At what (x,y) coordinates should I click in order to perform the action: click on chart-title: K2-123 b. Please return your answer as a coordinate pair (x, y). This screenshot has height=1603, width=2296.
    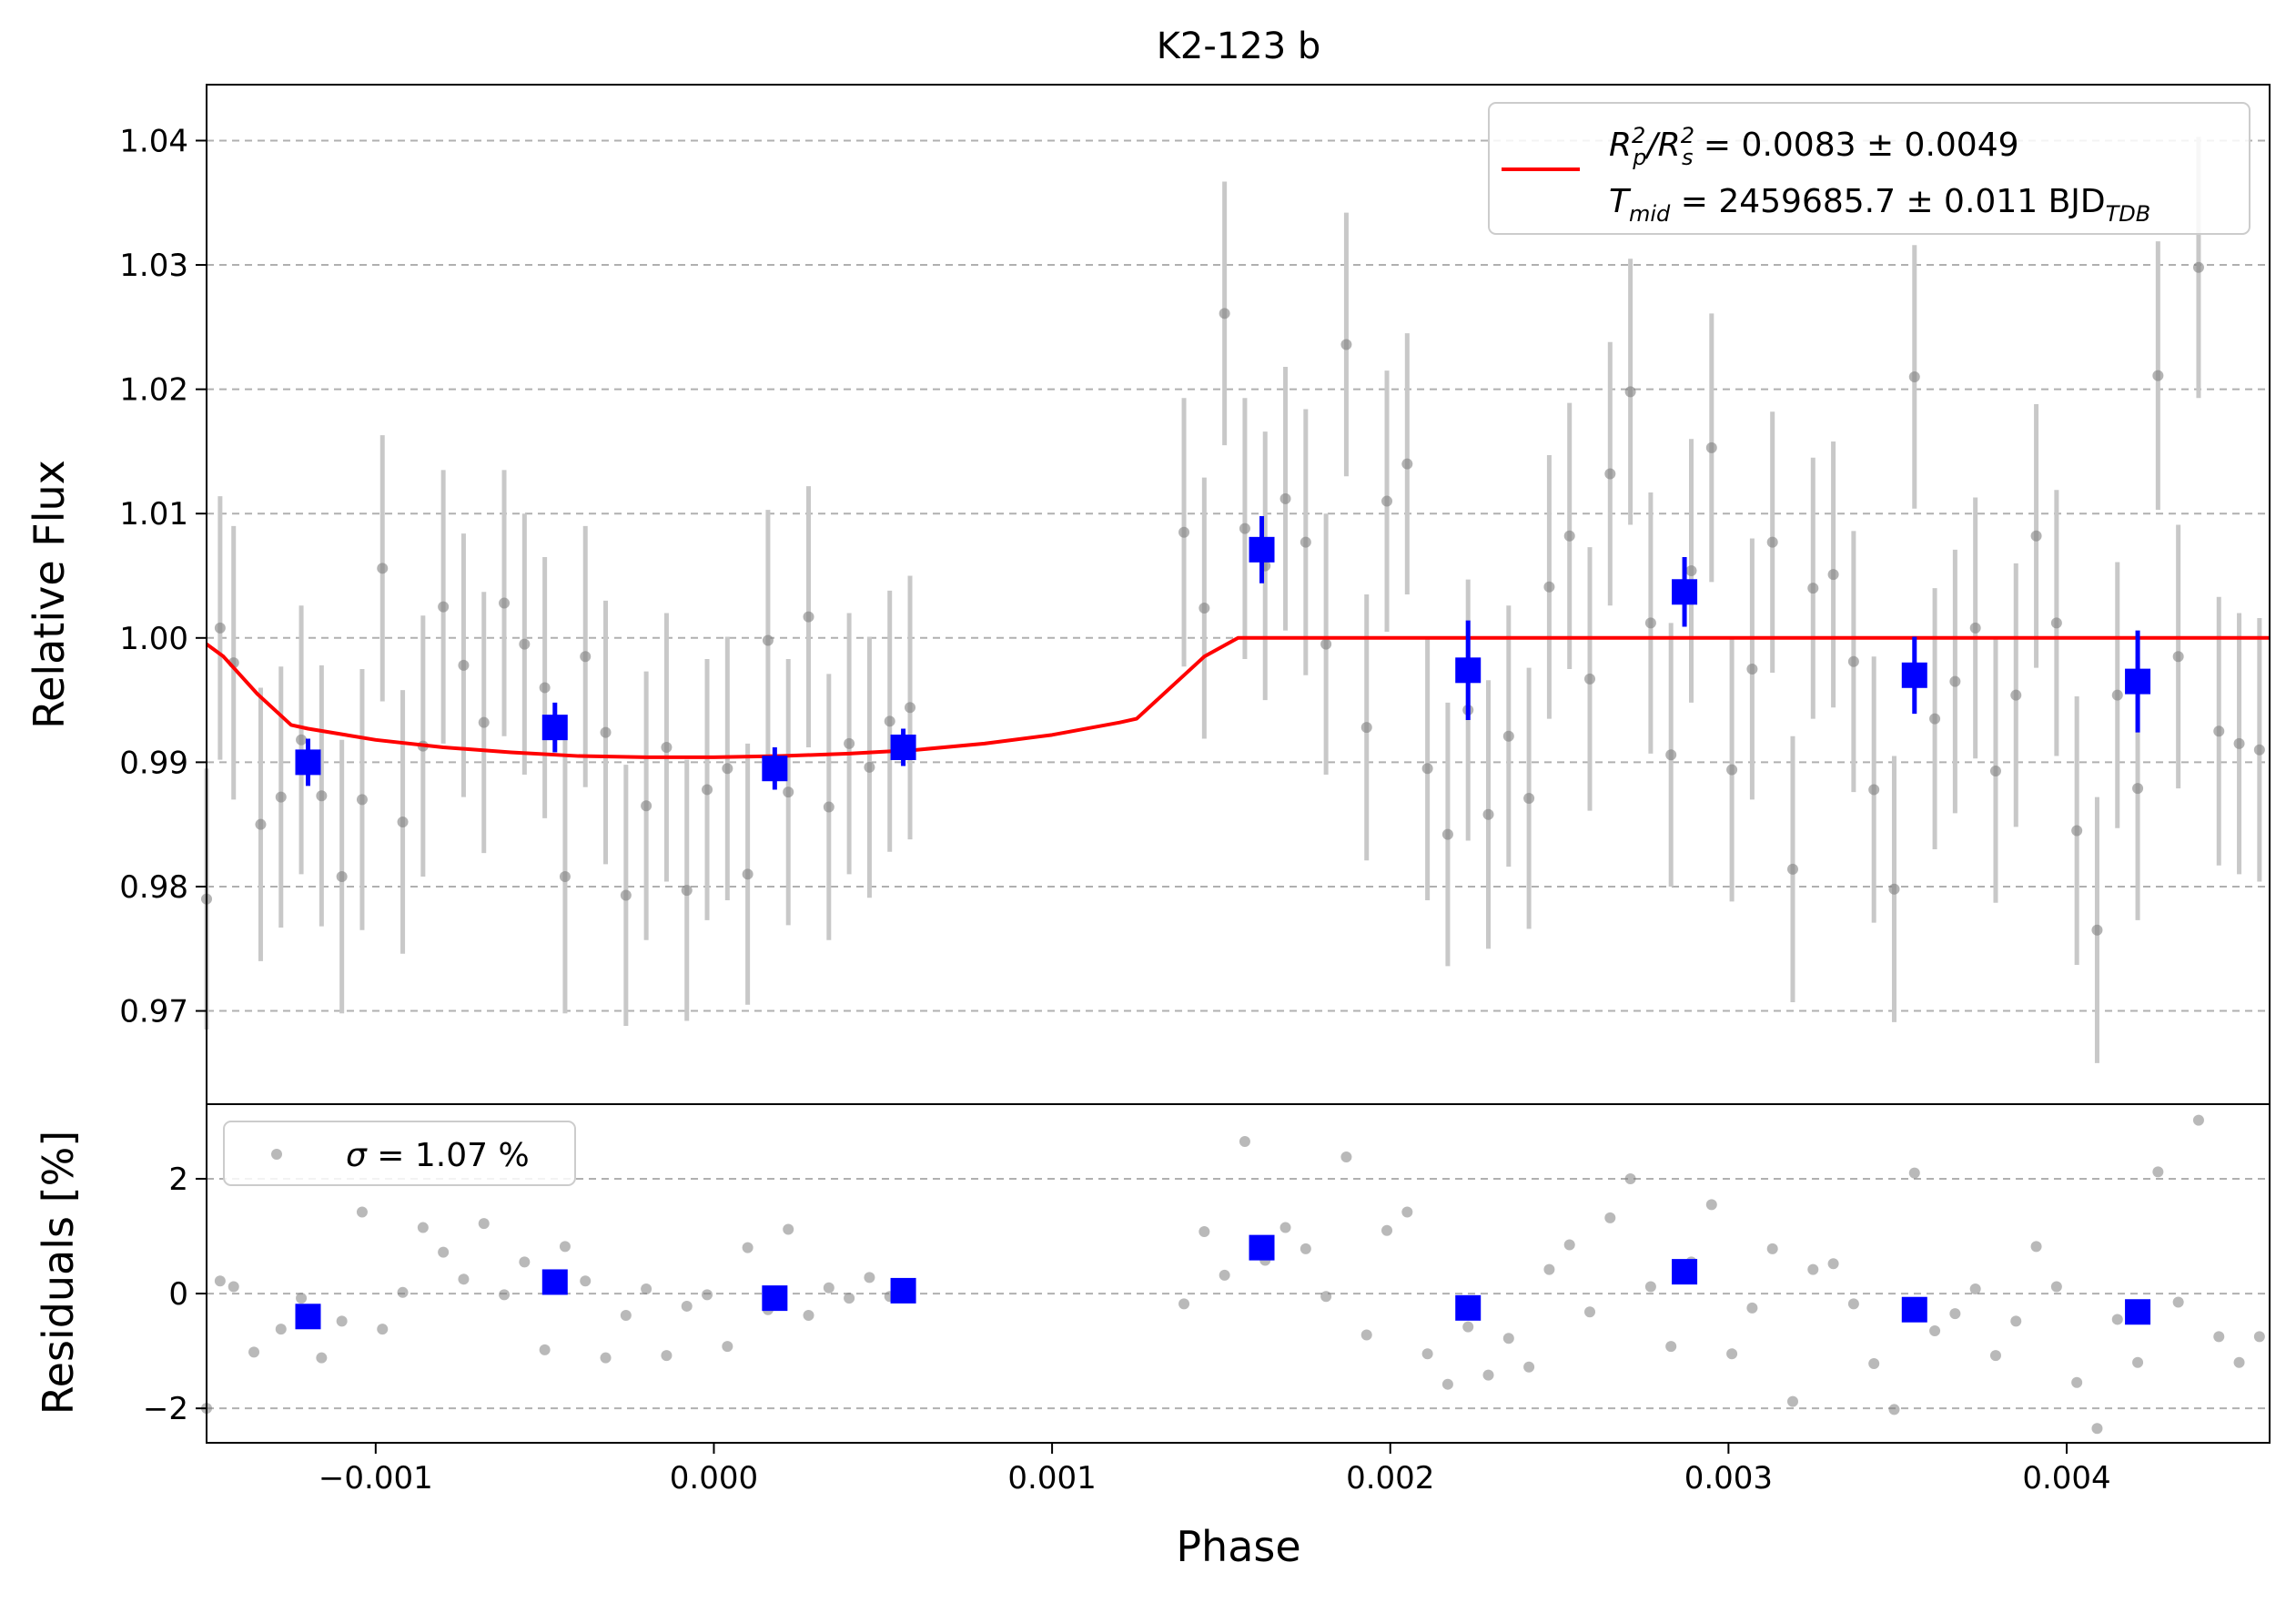
    Looking at the image, I should click on (1239, 46).